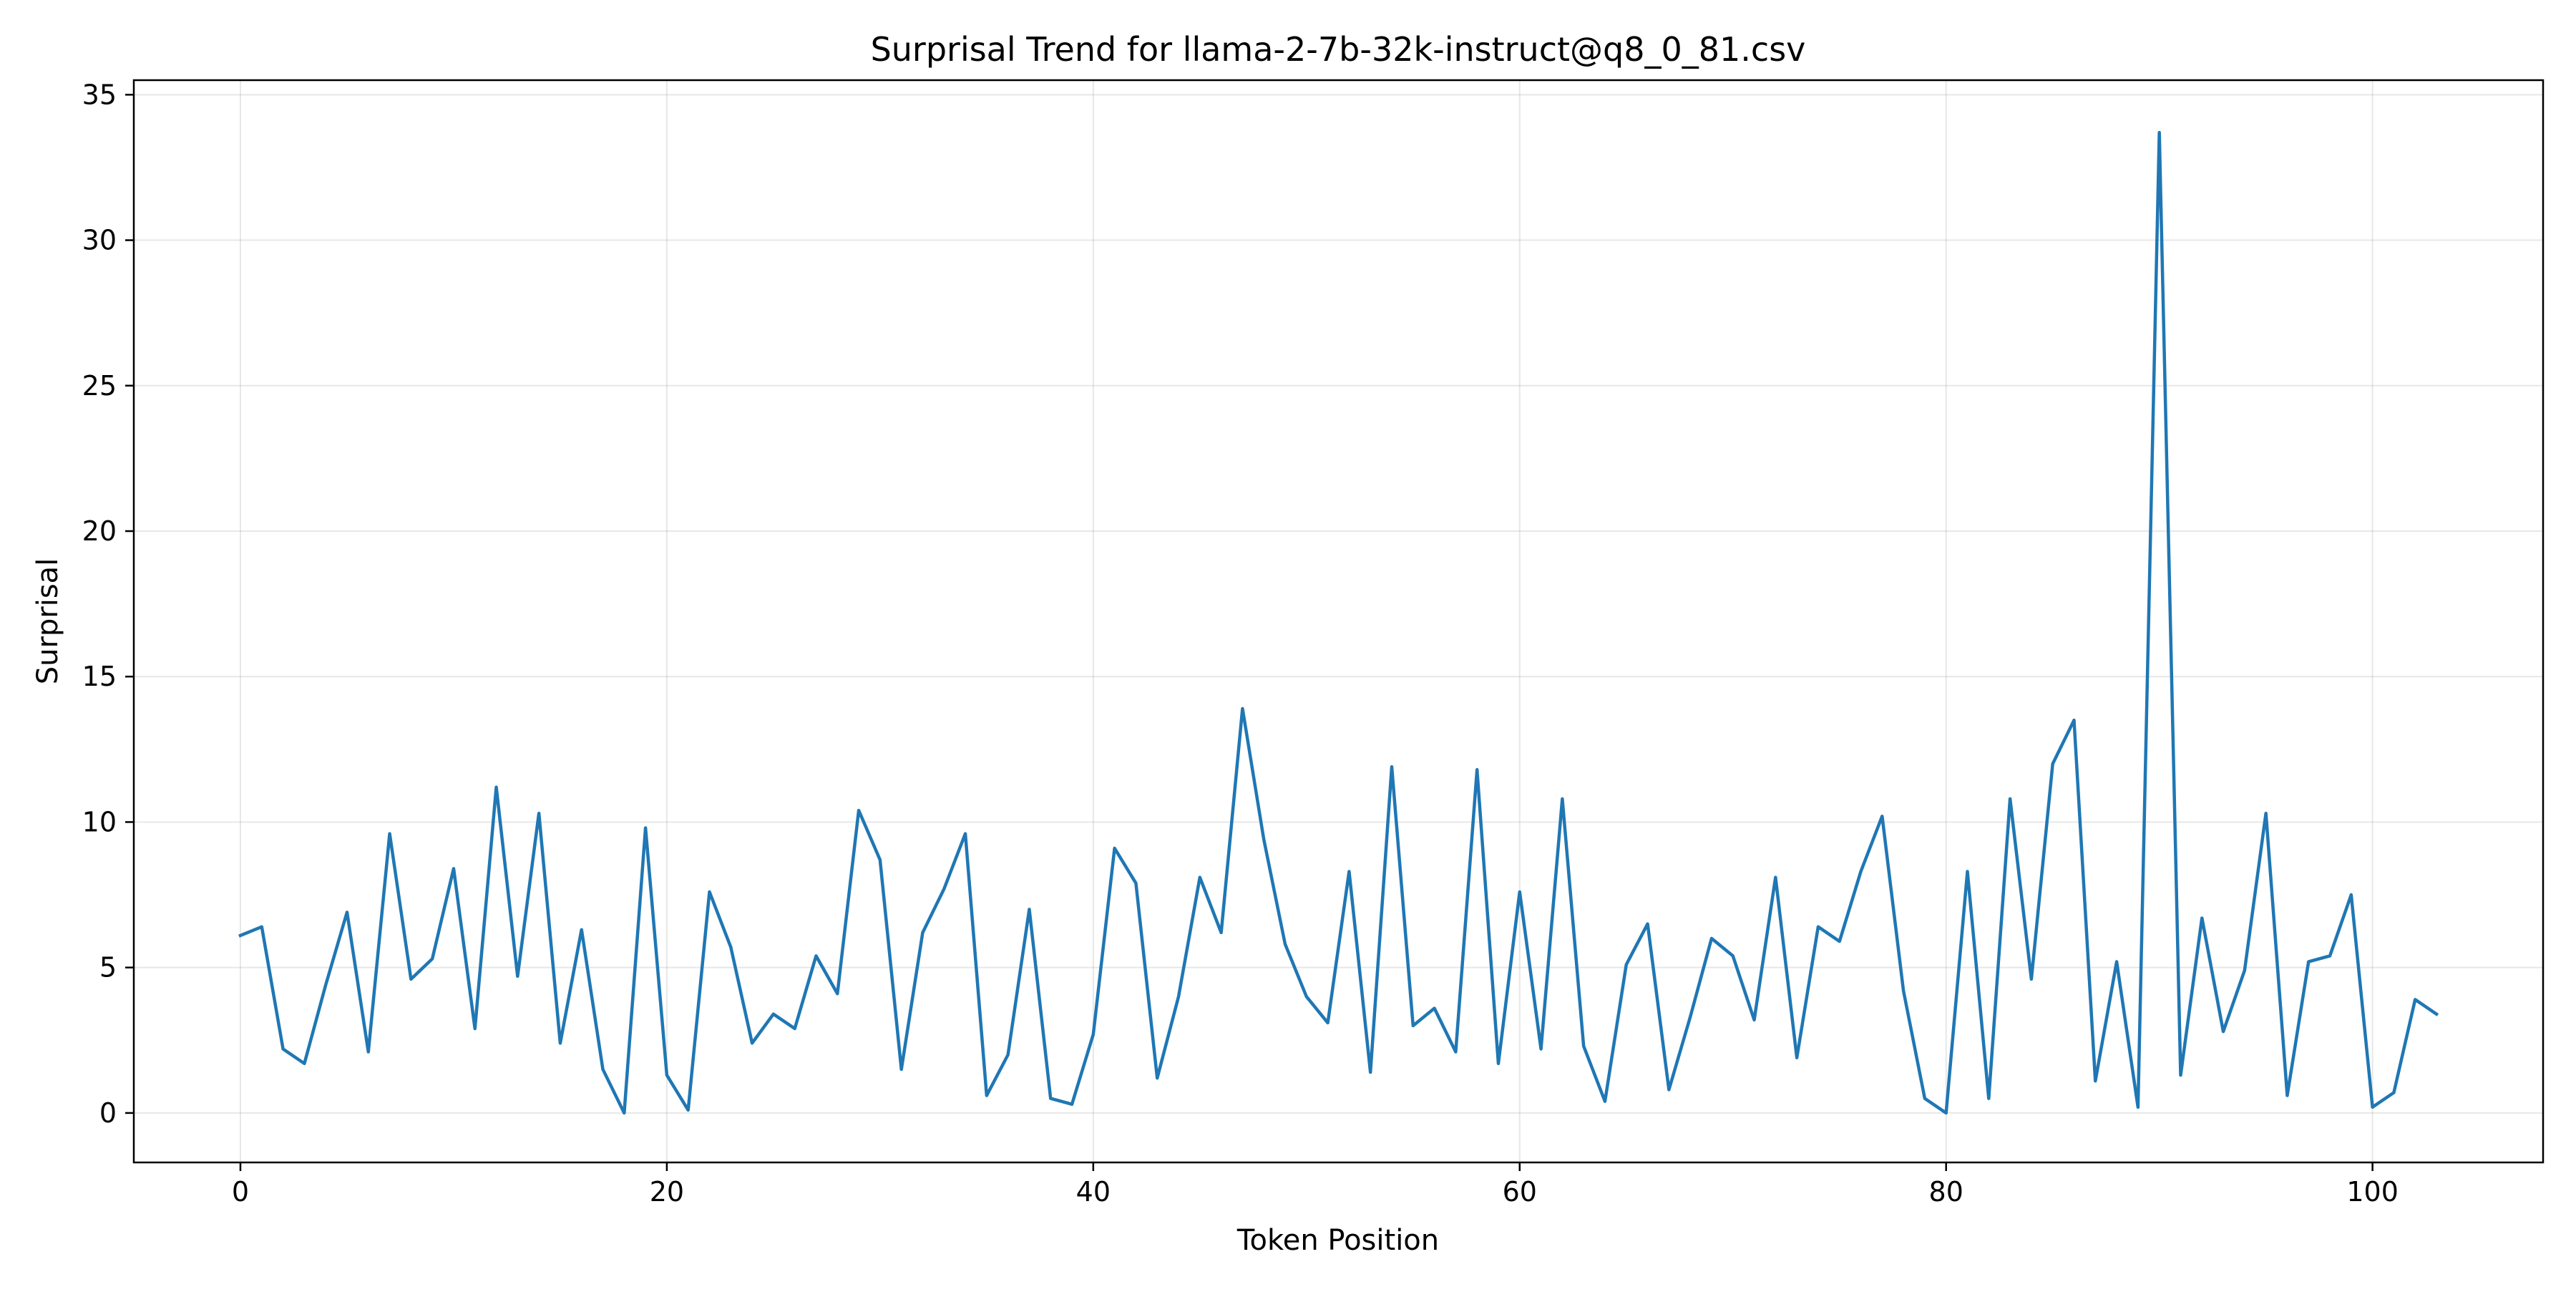 The height and width of the screenshot is (1292, 2576). I want to click on y-tick-label: 15, so click(100, 676).